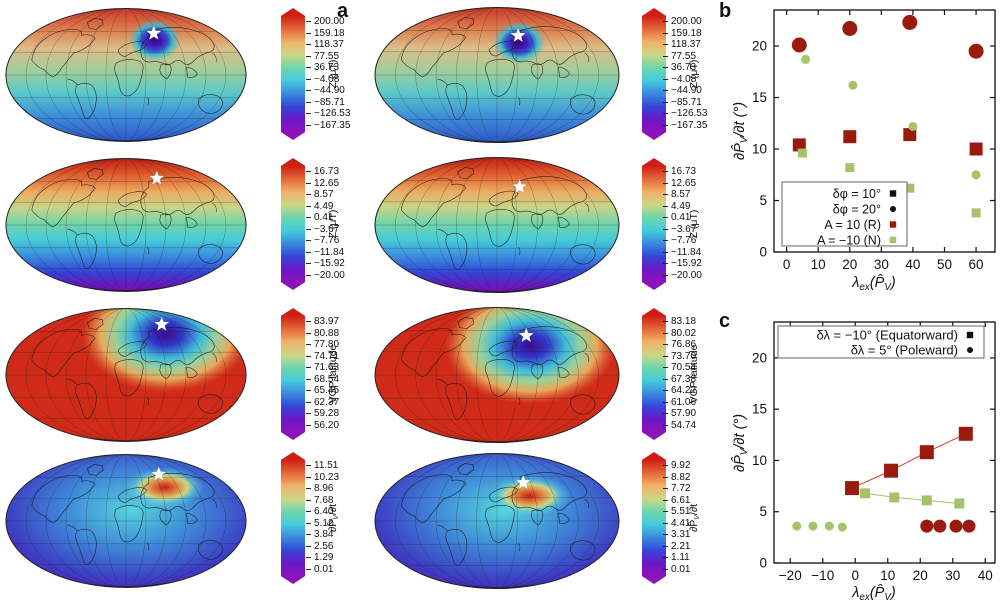 The height and width of the screenshot is (611, 1000). What do you see at coordinates (692, 425) in the screenshot?
I see `colorbar-tick: 54.74` at bounding box center [692, 425].